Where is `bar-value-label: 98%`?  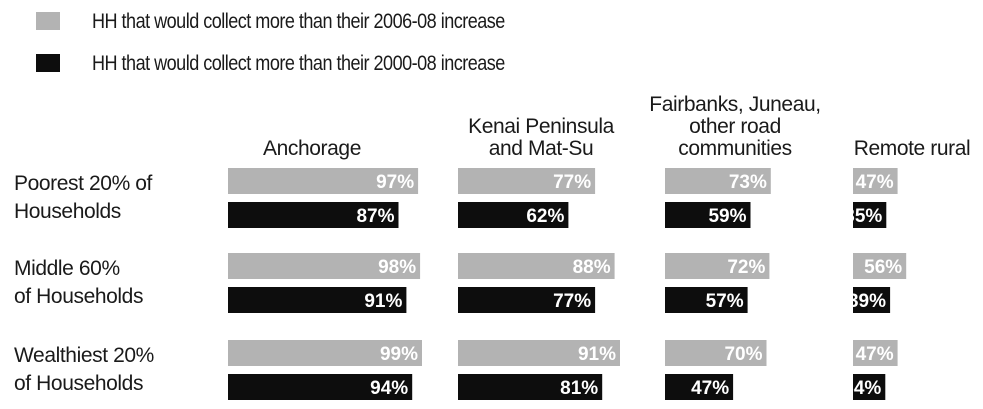
bar-value-label: 98% is located at coordinates (397, 267).